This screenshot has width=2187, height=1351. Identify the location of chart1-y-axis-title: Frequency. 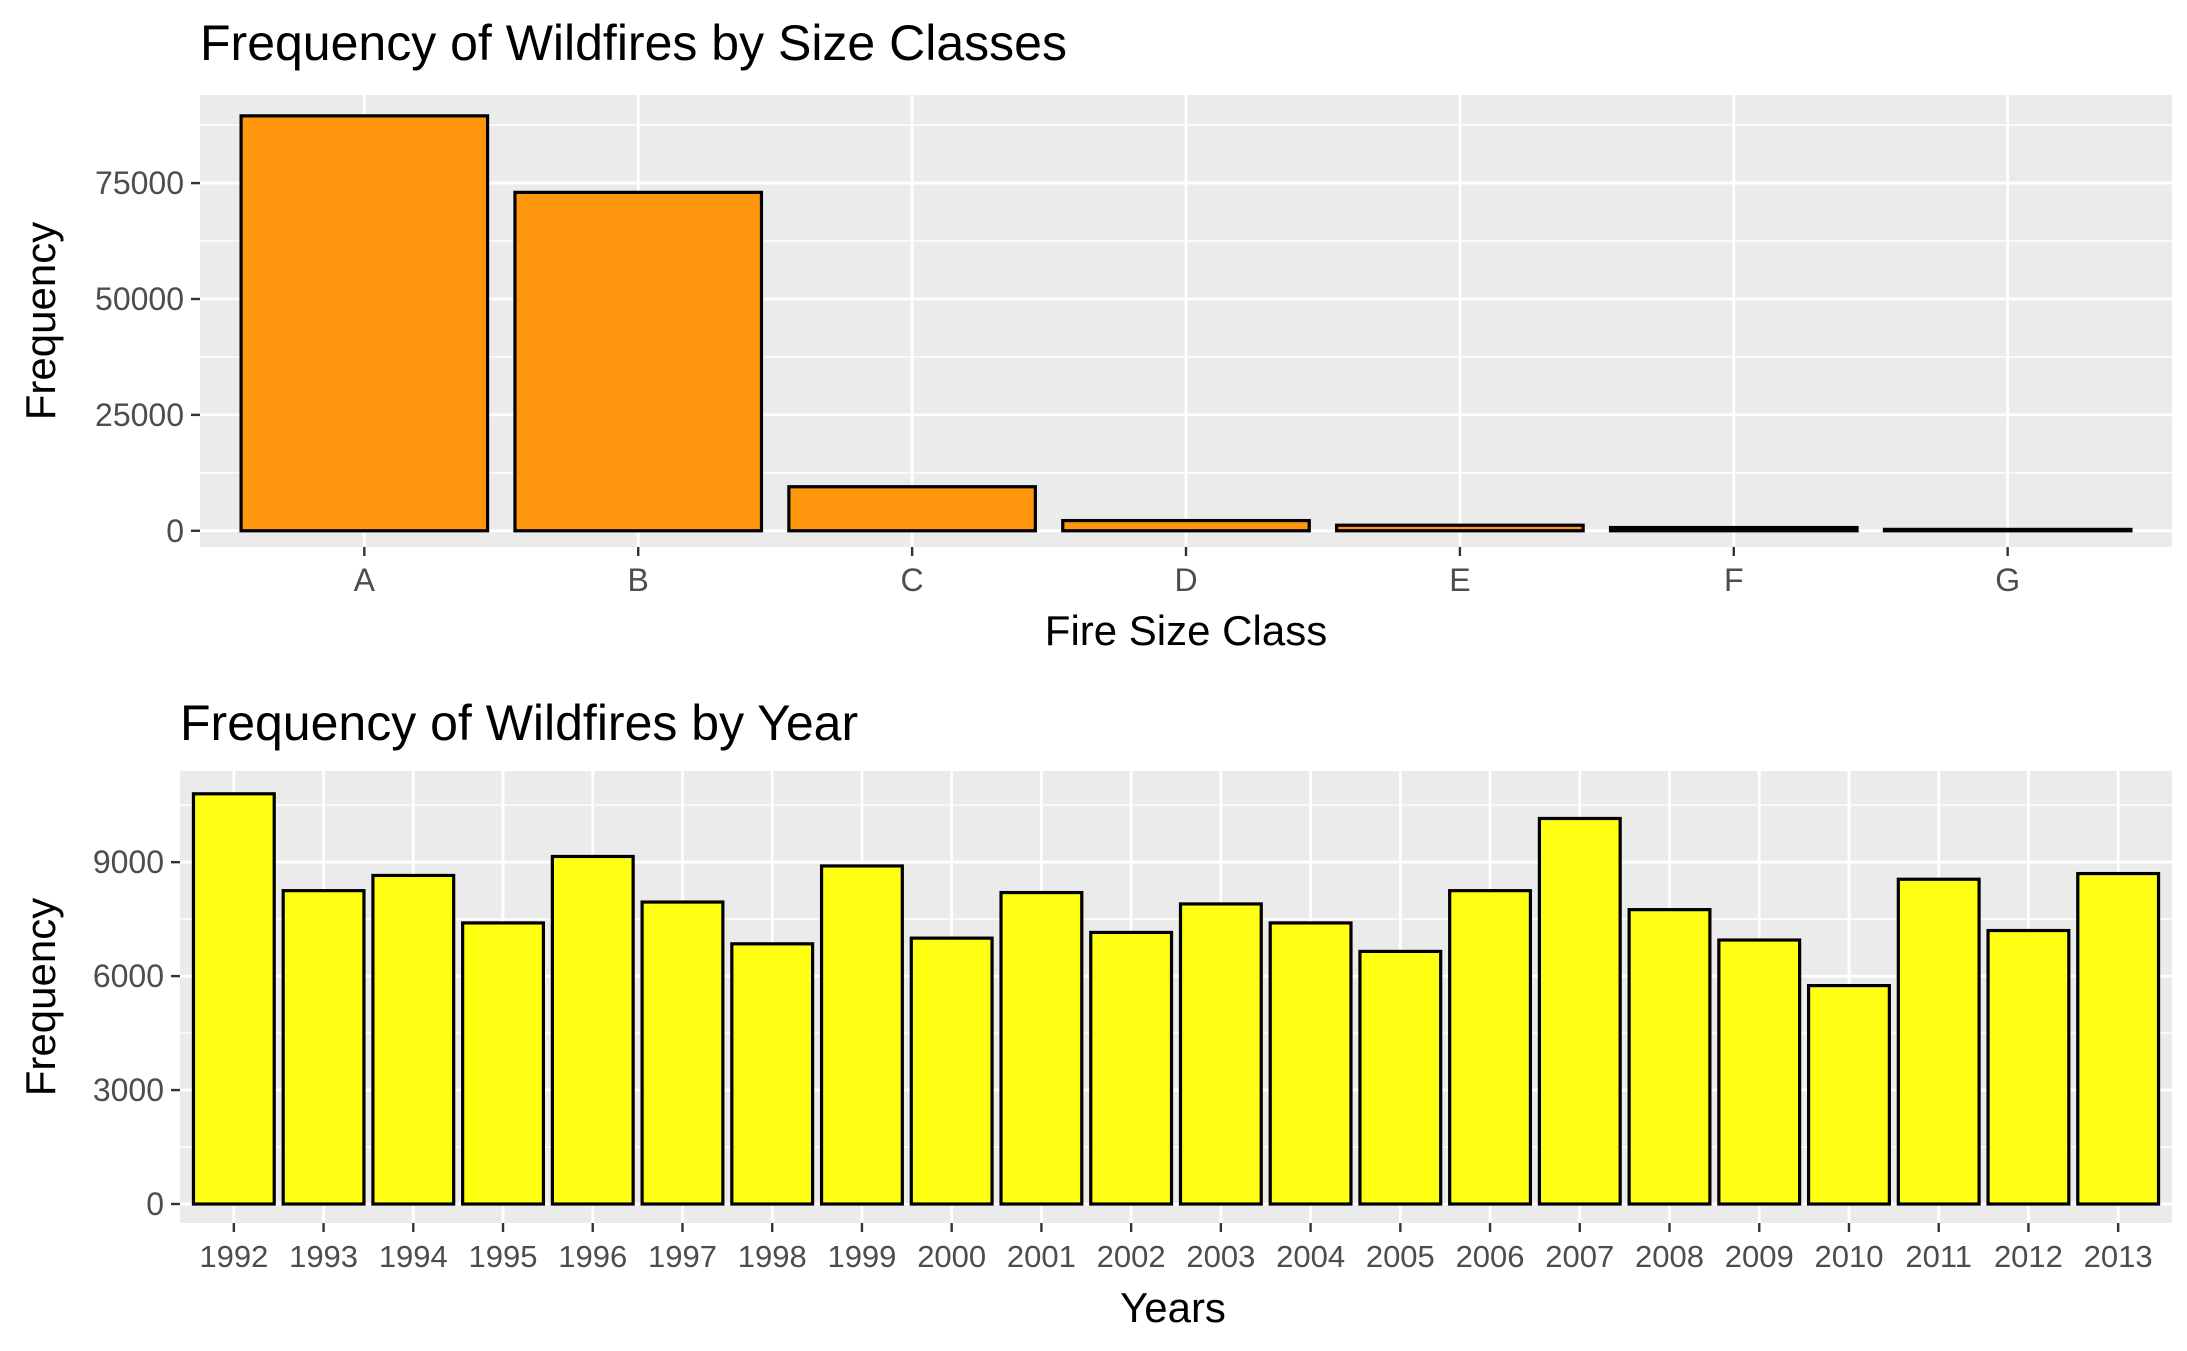
(40, 321).